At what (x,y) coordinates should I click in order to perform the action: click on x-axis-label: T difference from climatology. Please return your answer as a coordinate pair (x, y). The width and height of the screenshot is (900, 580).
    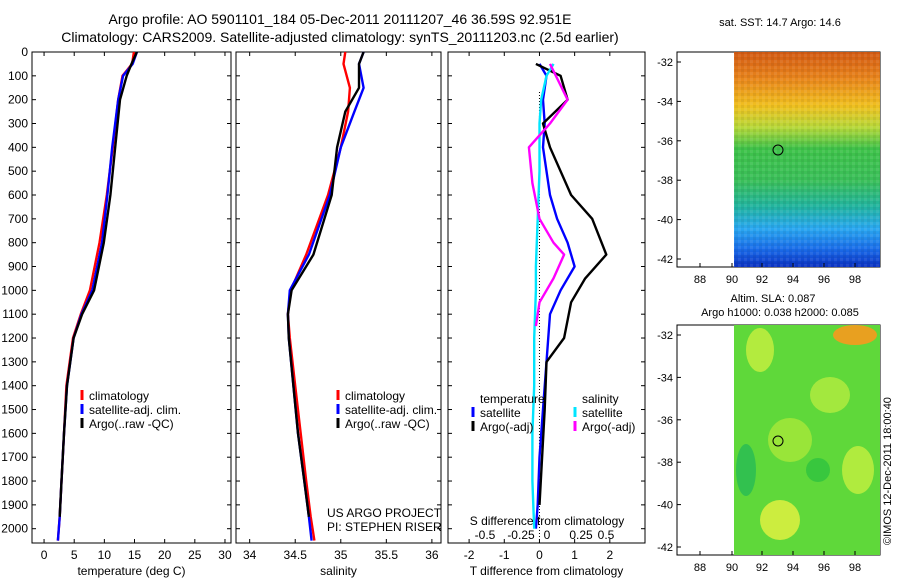
    Looking at the image, I should click on (547, 571).